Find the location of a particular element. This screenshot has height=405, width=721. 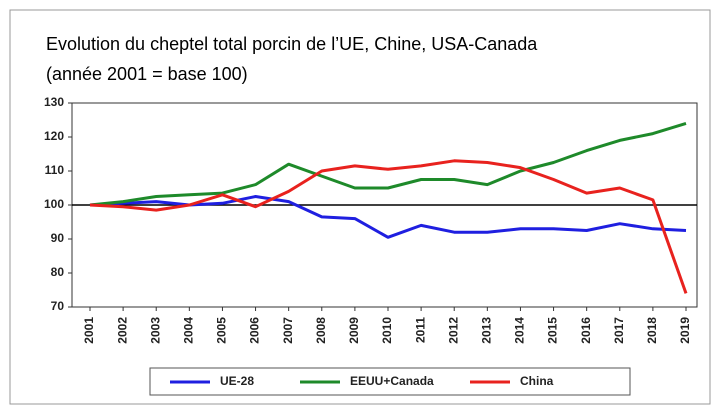

y-tick-label: 120 is located at coordinates (54, 136).